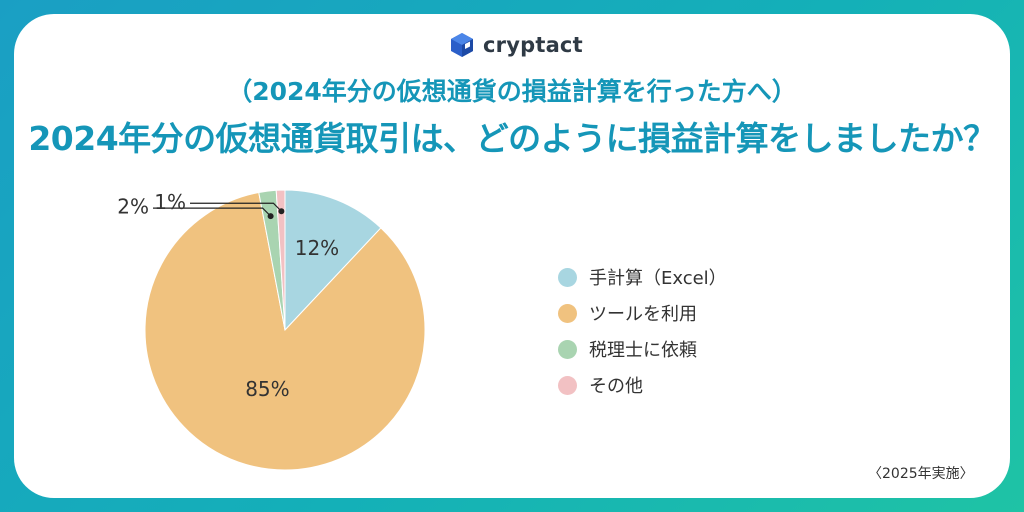  I want to click on brand-logo: cryptact, so click(516, 45).